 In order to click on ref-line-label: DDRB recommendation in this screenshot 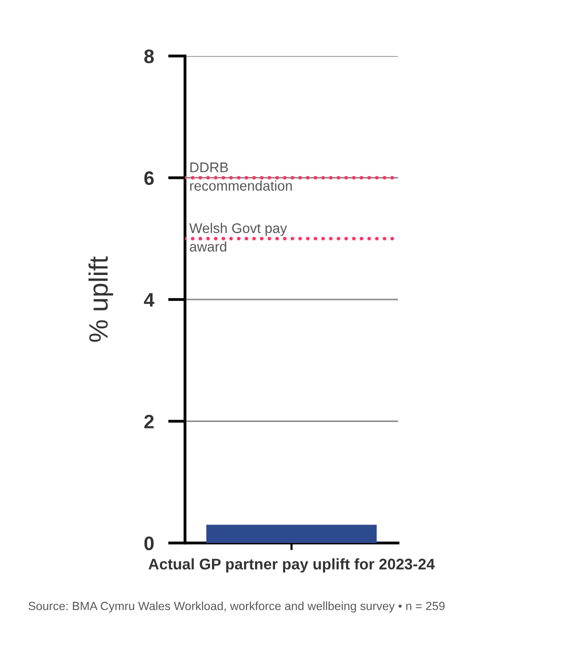, I will do `click(241, 176)`.